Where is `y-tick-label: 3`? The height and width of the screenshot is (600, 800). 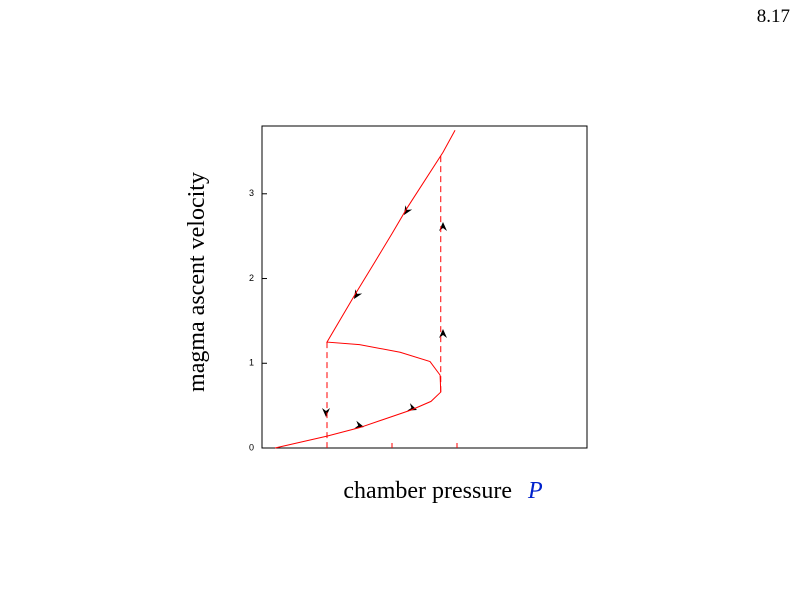
y-tick-label: 3 is located at coordinates (251, 193).